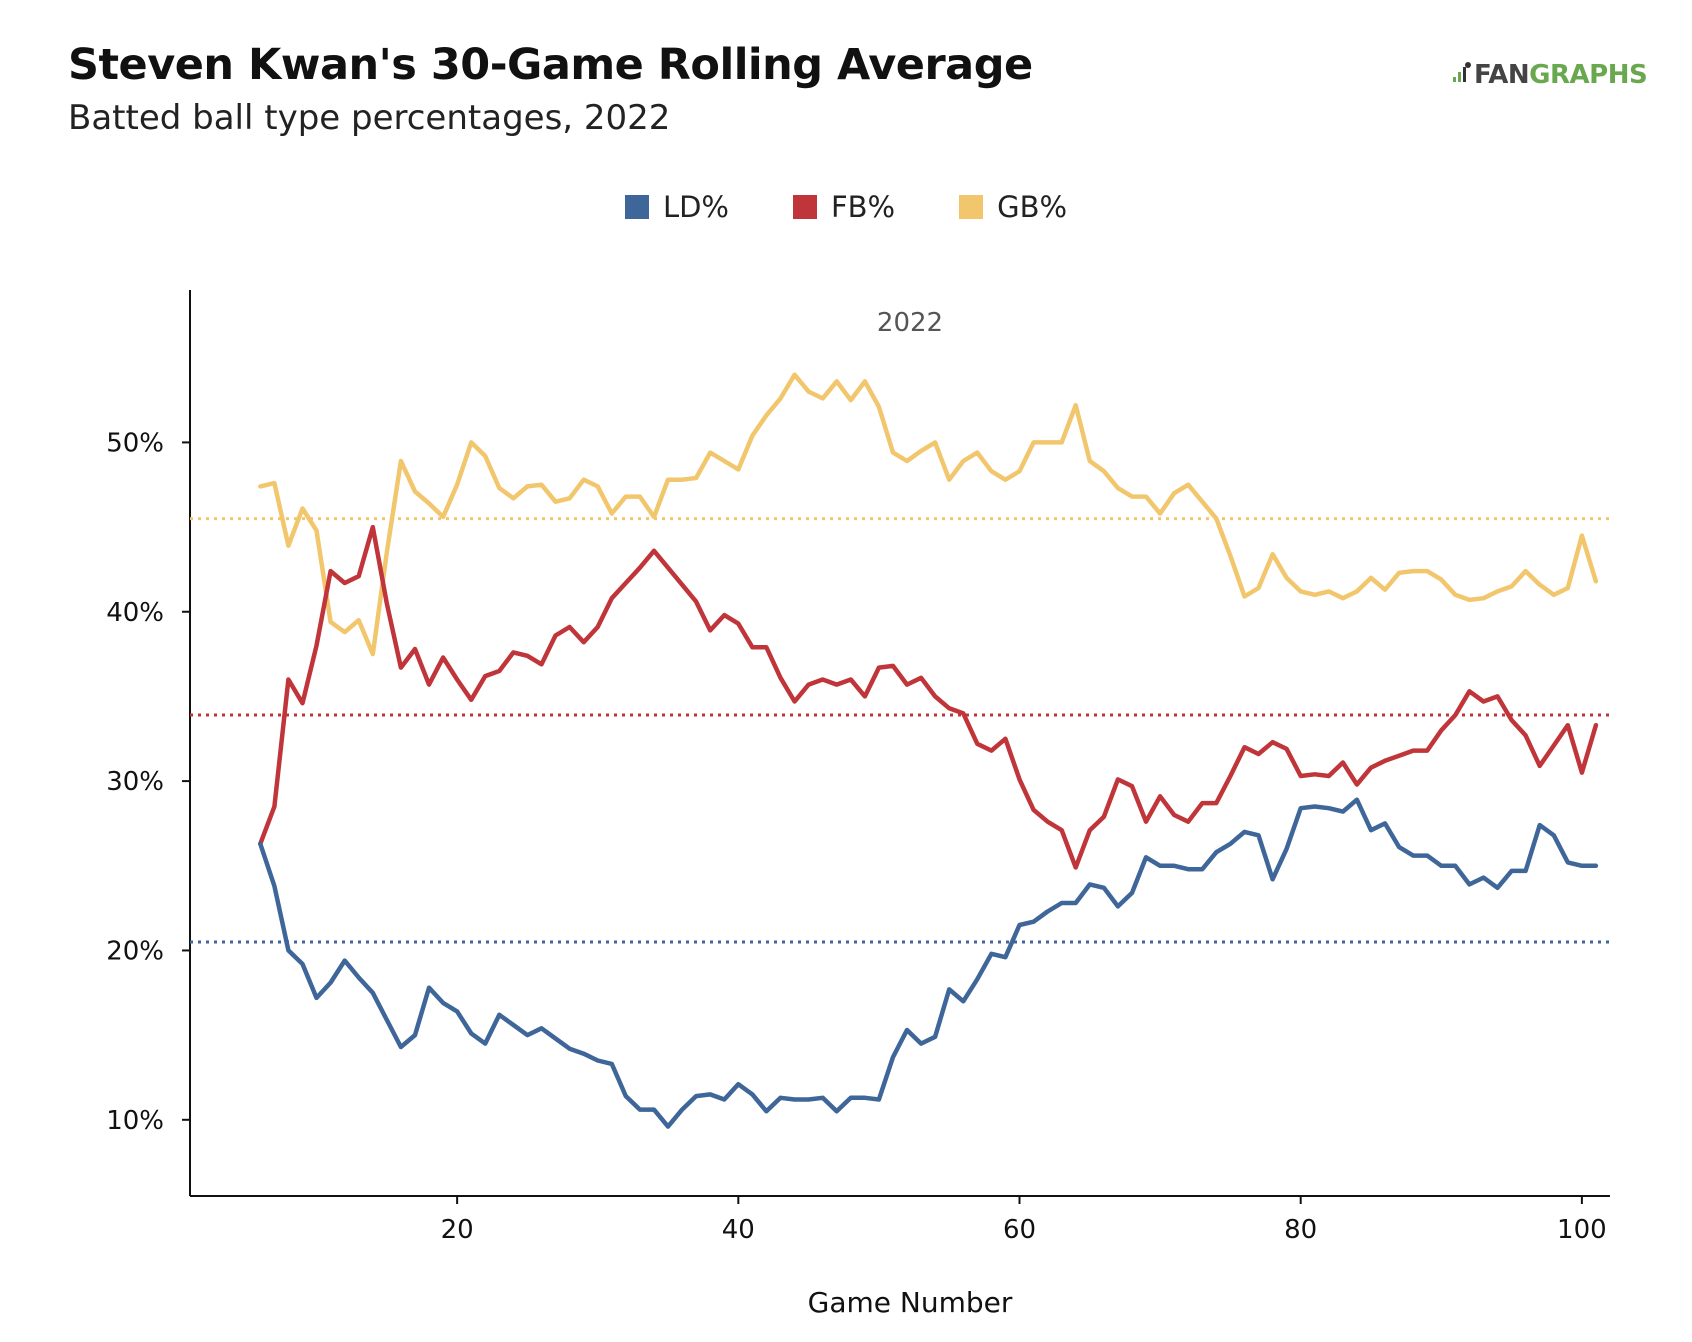  What do you see at coordinates (1502, 75) in the screenshot?
I see `logo-text-fan: FAN` at bounding box center [1502, 75].